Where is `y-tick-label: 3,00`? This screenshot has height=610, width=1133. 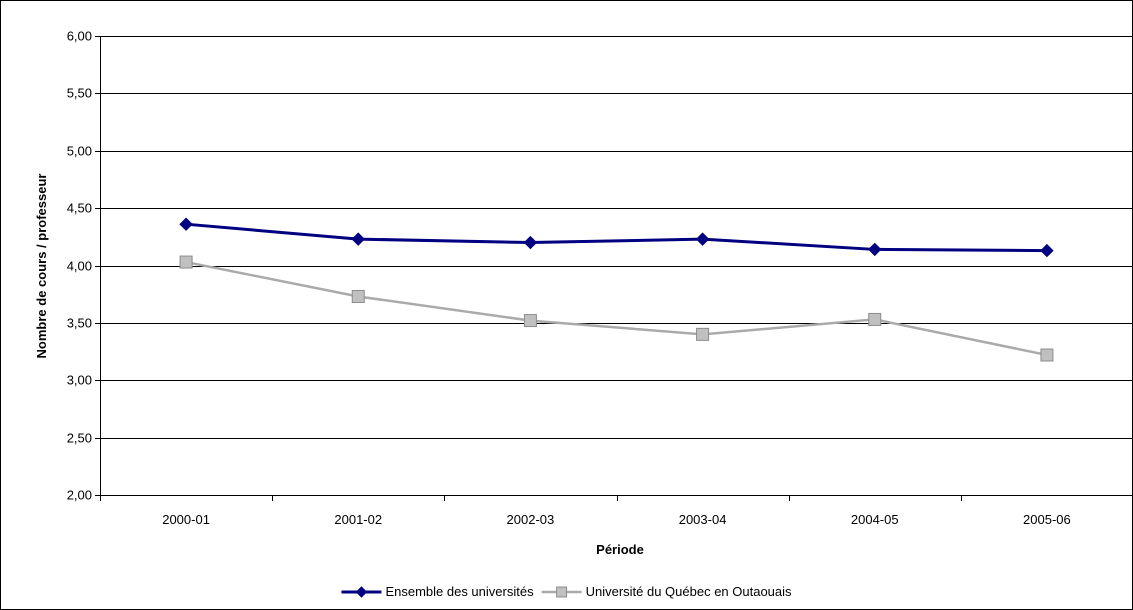
y-tick-label: 3,00 is located at coordinates (79, 380).